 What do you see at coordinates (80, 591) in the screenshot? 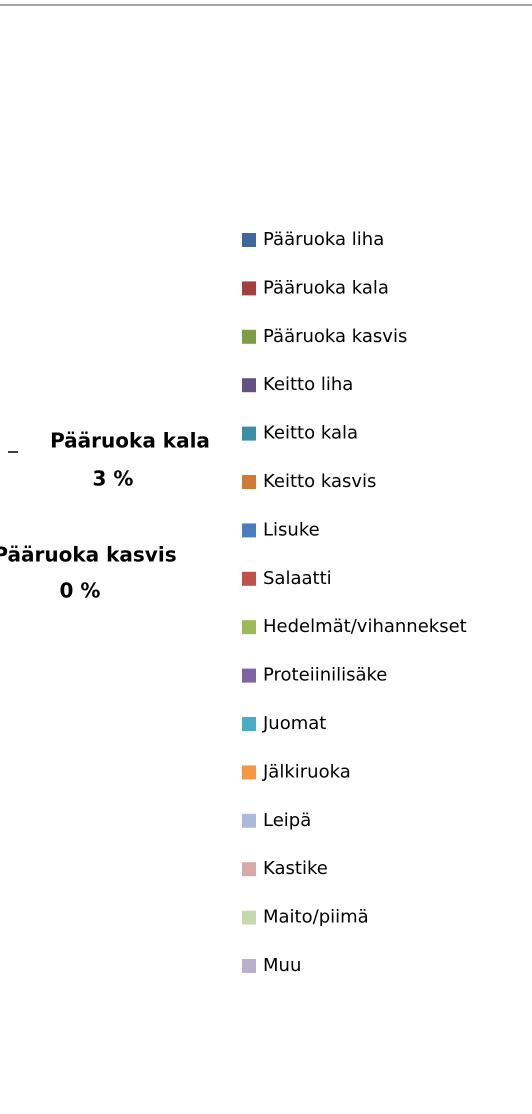
I see `data-label-value: 0 %` at bounding box center [80, 591].